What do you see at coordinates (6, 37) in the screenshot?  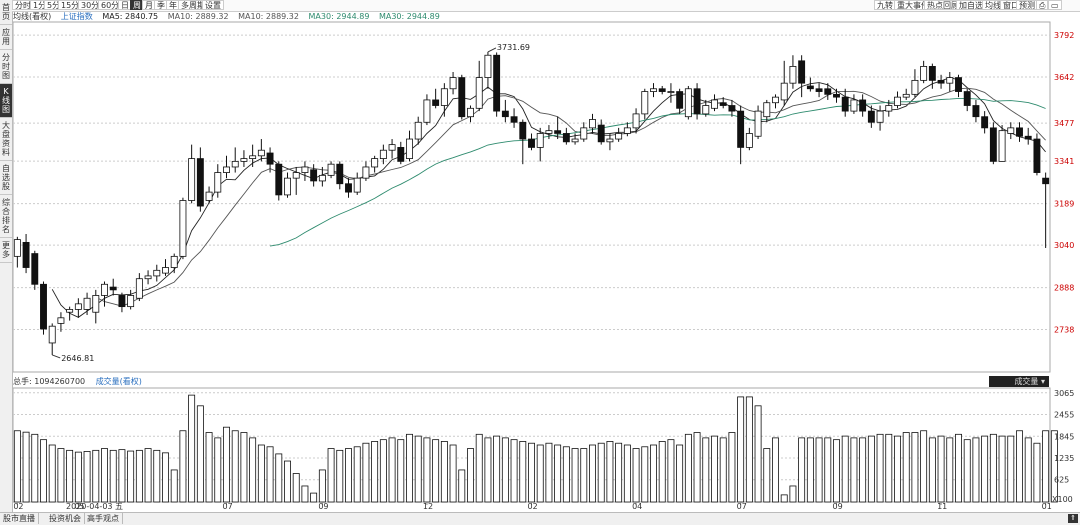 I see `sidebar-tab-apps: 应用` at bounding box center [6, 37].